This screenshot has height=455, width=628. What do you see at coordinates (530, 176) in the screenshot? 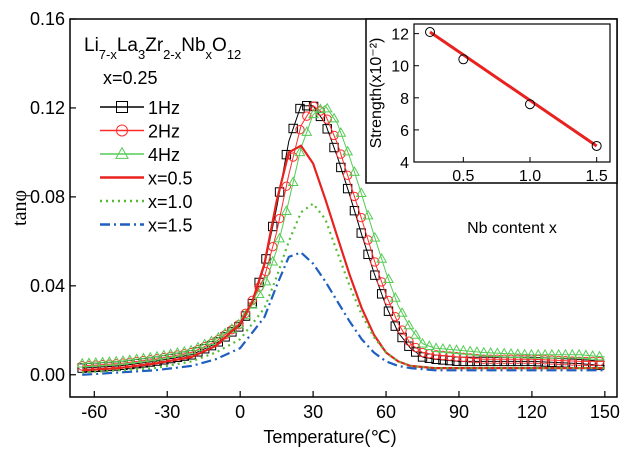
I see `inset-x-tick-label: 1.0` at bounding box center [530, 176].